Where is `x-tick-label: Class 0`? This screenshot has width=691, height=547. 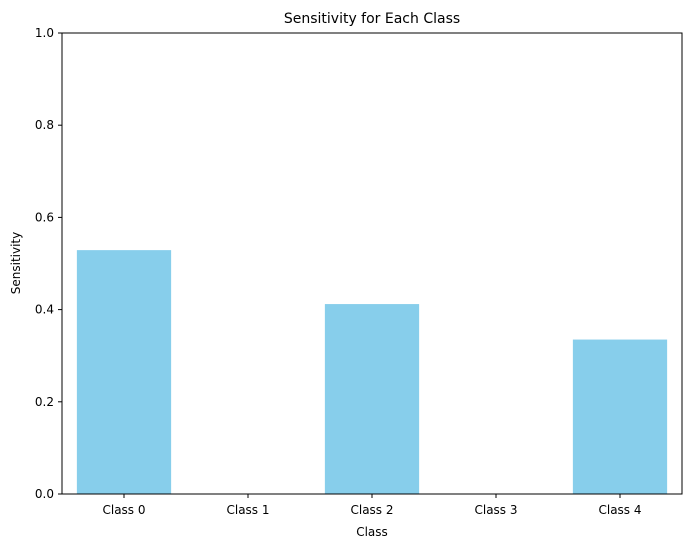 x-tick-label: Class 0 is located at coordinates (123, 510).